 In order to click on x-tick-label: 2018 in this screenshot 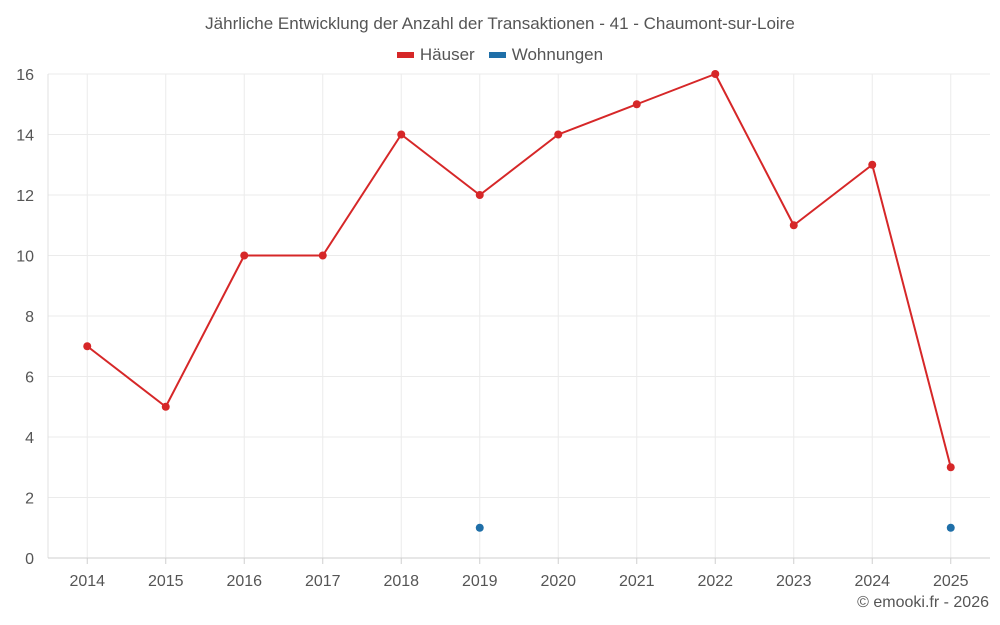, I will do `click(401, 581)`.